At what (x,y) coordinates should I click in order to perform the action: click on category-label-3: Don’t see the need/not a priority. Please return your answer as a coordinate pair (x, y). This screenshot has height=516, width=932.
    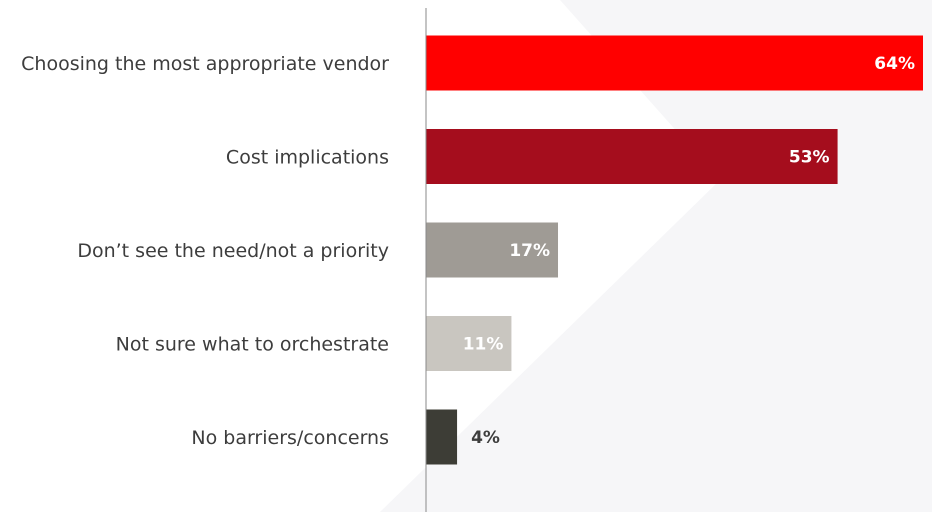
    Looking at the image, I should click on (233, 251).